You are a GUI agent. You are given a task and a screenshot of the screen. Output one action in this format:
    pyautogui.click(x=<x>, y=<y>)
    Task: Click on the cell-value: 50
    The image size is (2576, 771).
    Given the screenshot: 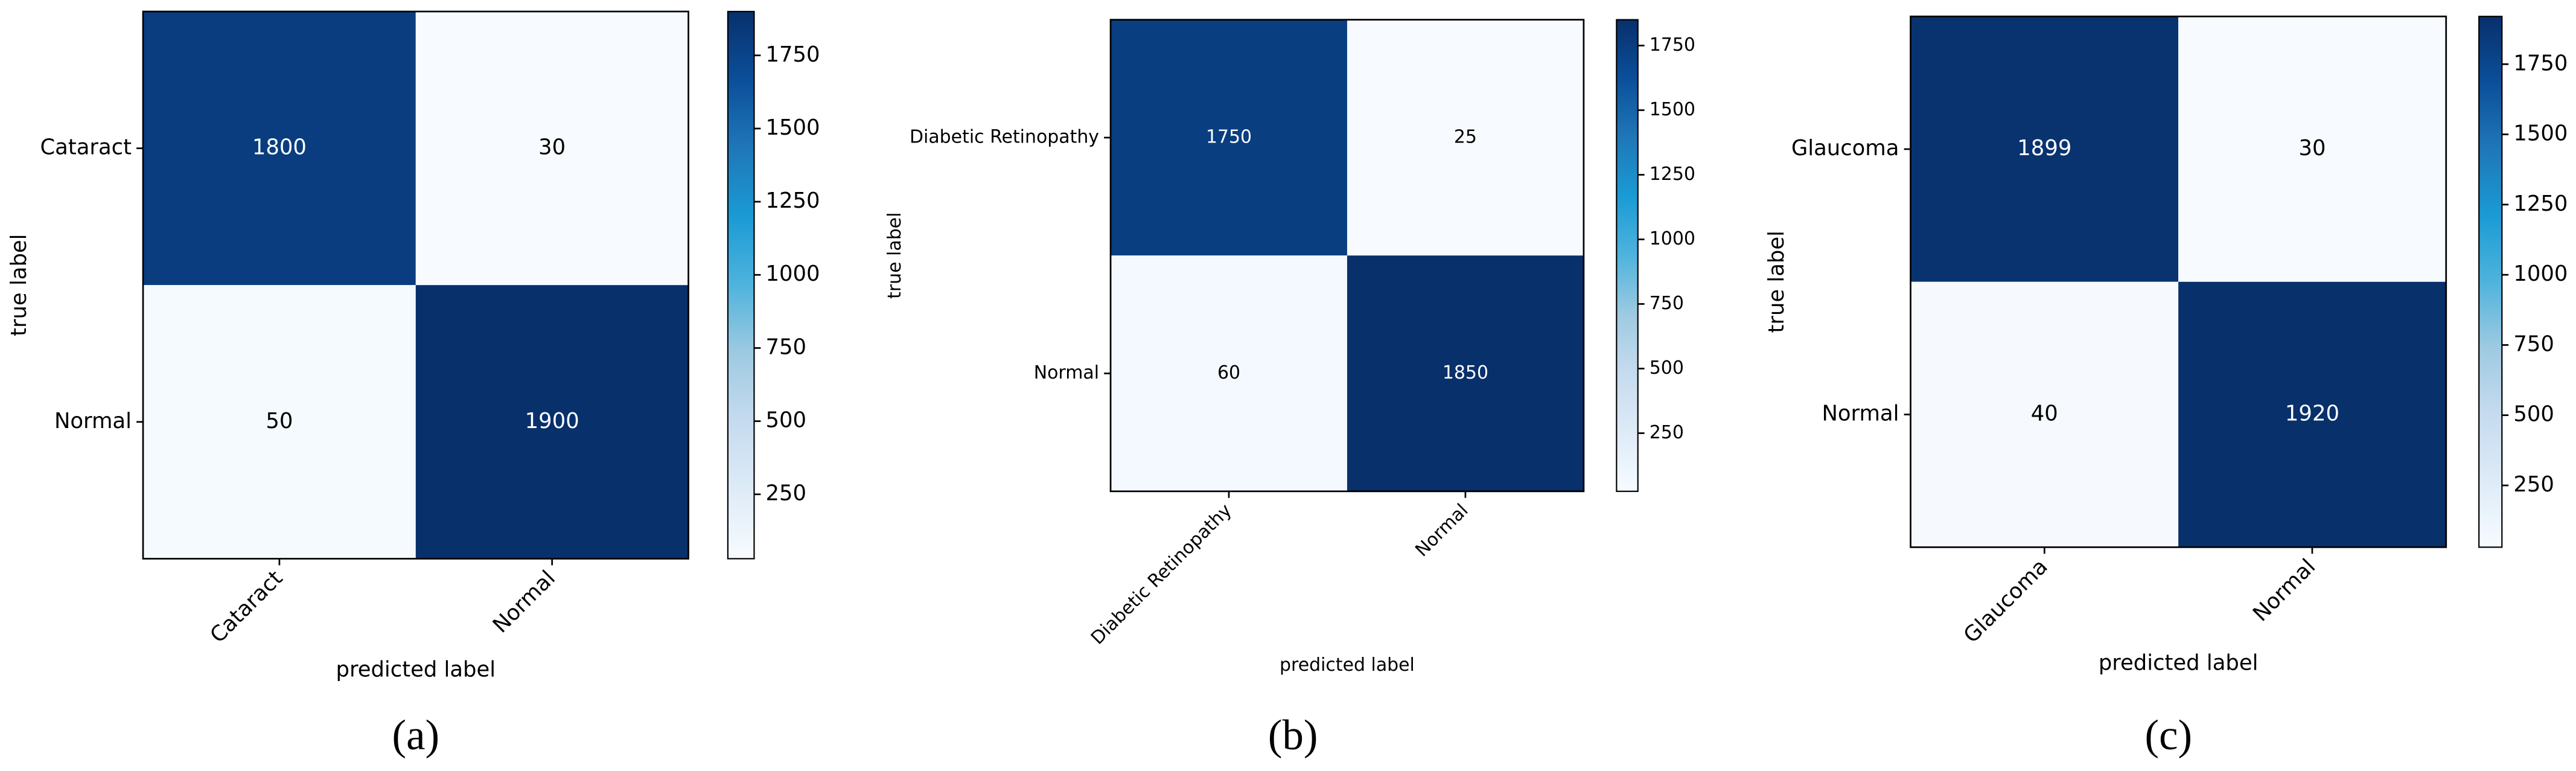 What is the action you would take?
    pyautogui.click(x=279, y=421)
    